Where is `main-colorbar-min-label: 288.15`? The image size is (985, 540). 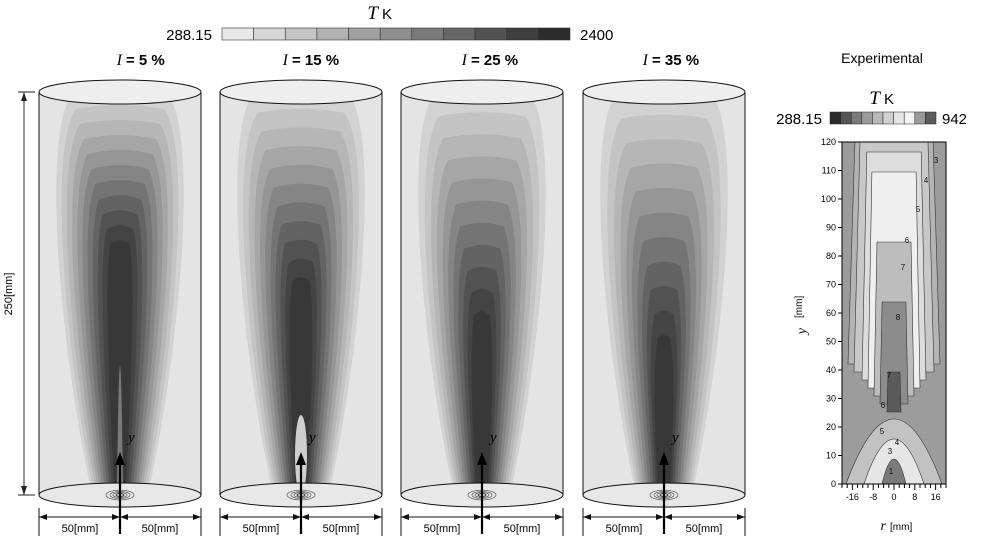
main-colorbar-min-label: 288.15 is located at coordinates (189, 35).